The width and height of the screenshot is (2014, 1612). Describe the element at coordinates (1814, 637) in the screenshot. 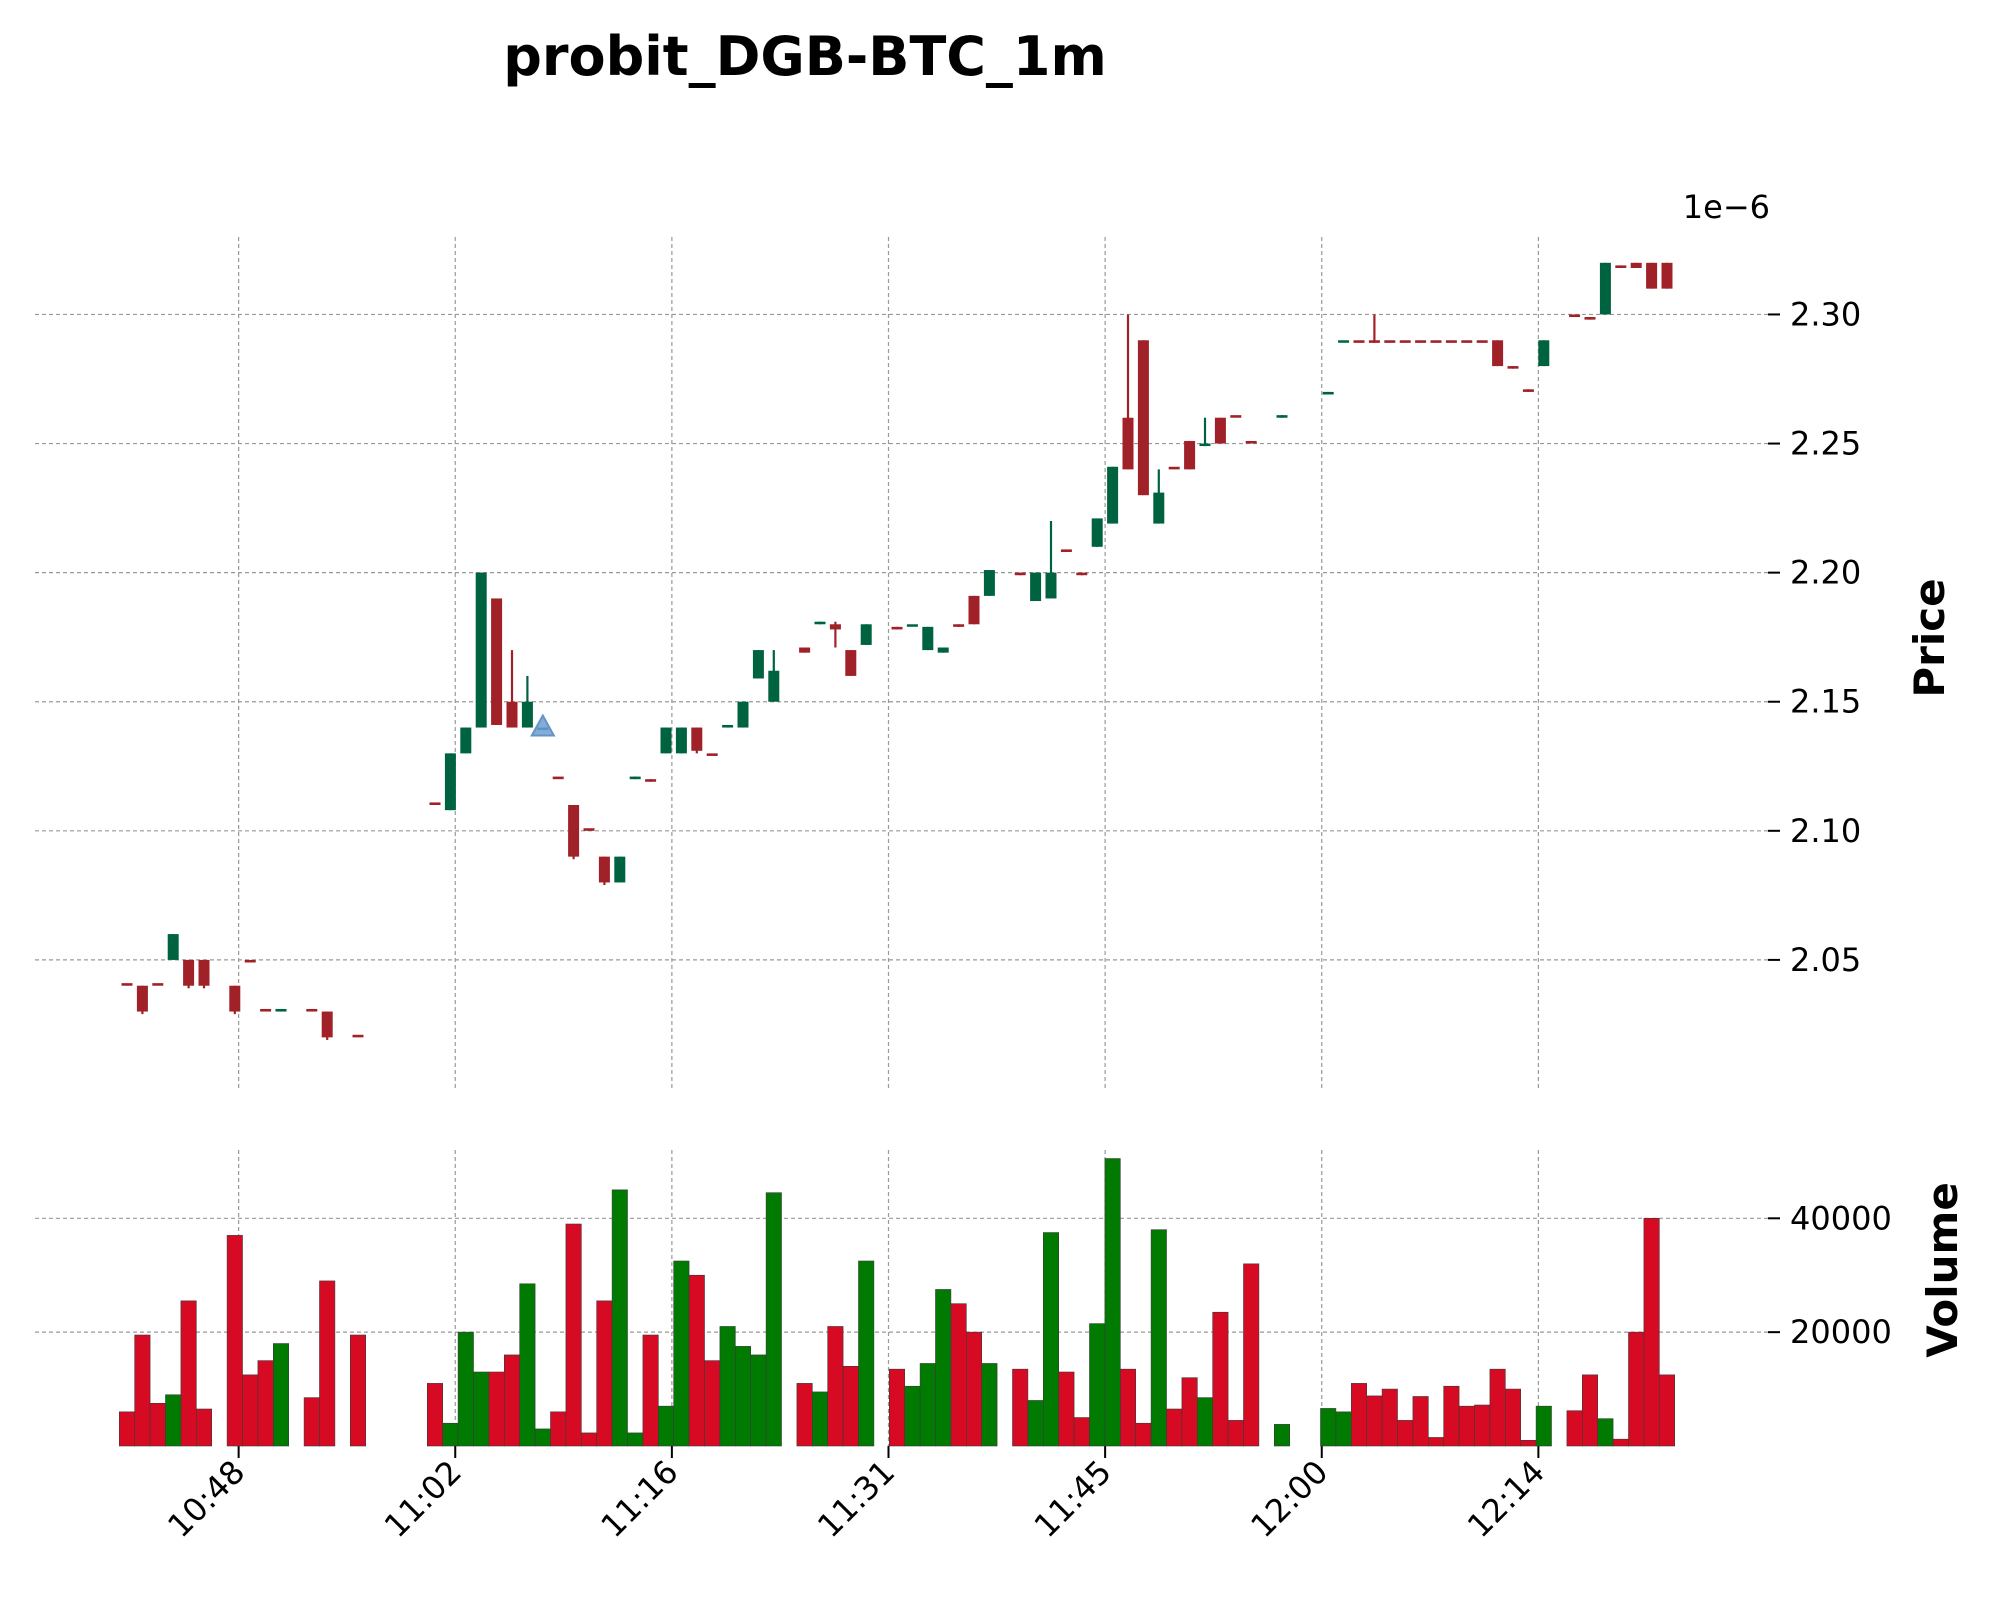

I see `price-axis: 2.05 2.10 2.15 2.20 2.25 2.30` at that location.